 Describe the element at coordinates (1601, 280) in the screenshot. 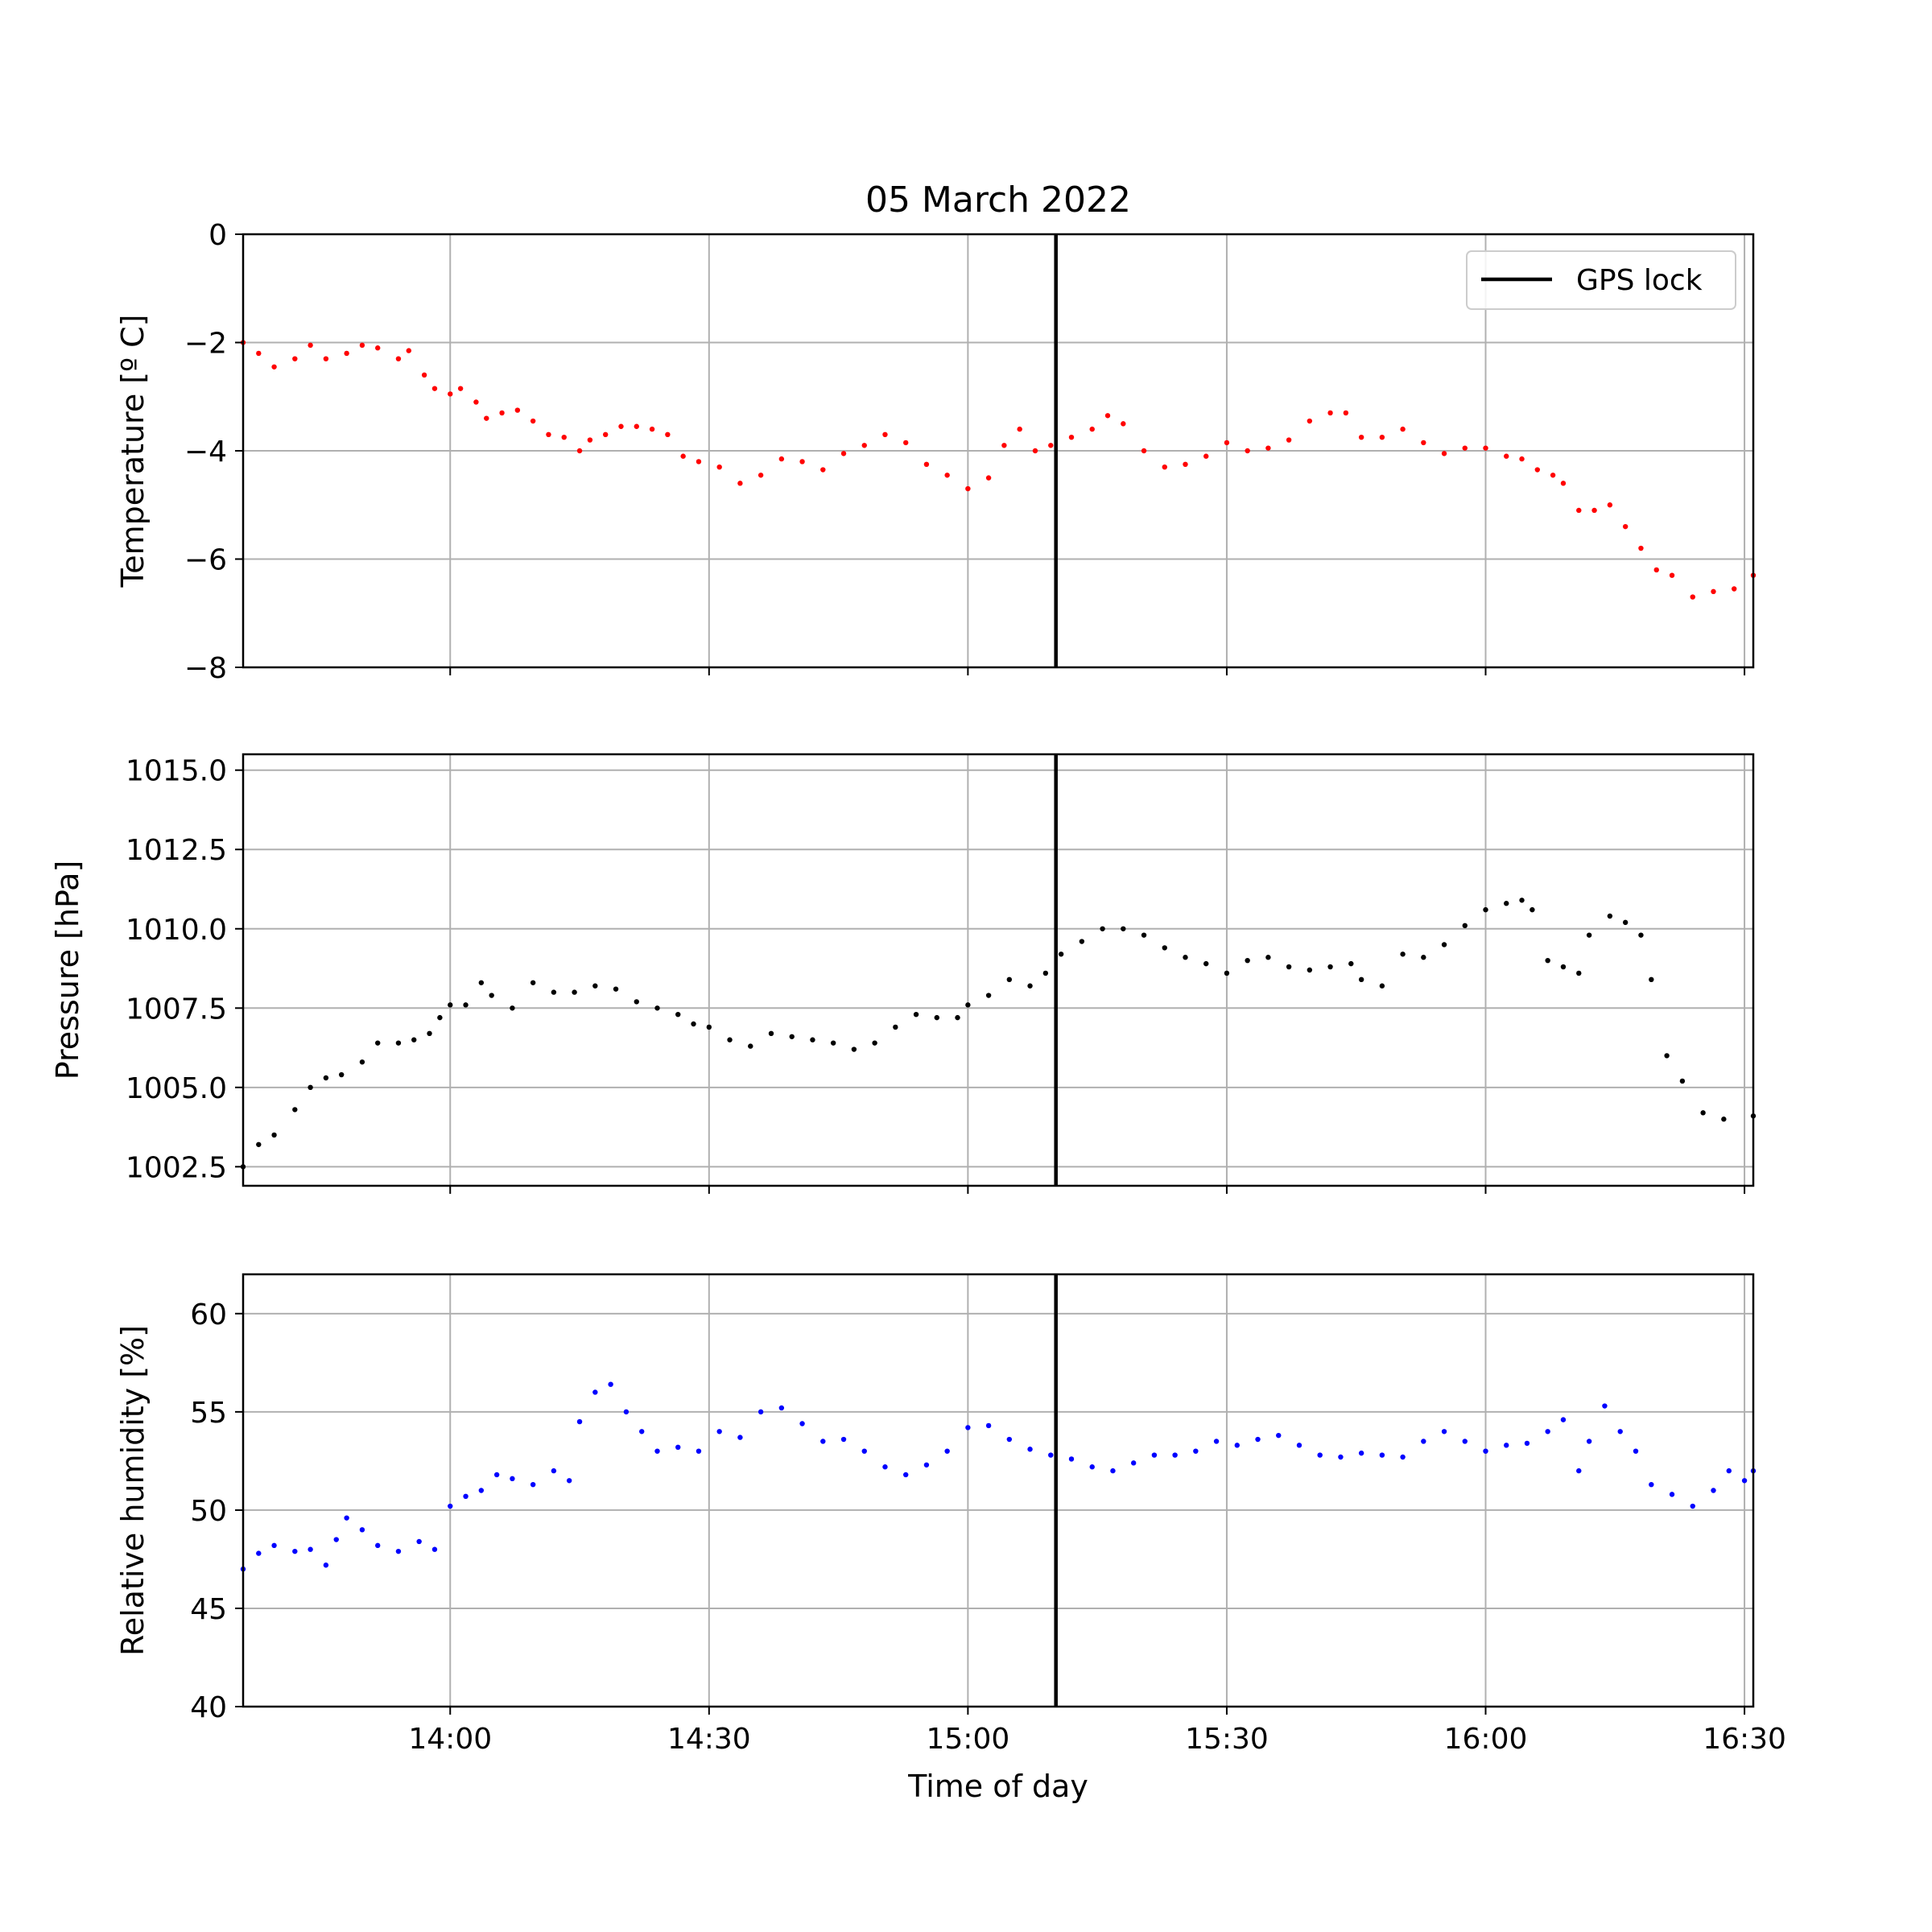

I see `legend: GPS lock` at that location.